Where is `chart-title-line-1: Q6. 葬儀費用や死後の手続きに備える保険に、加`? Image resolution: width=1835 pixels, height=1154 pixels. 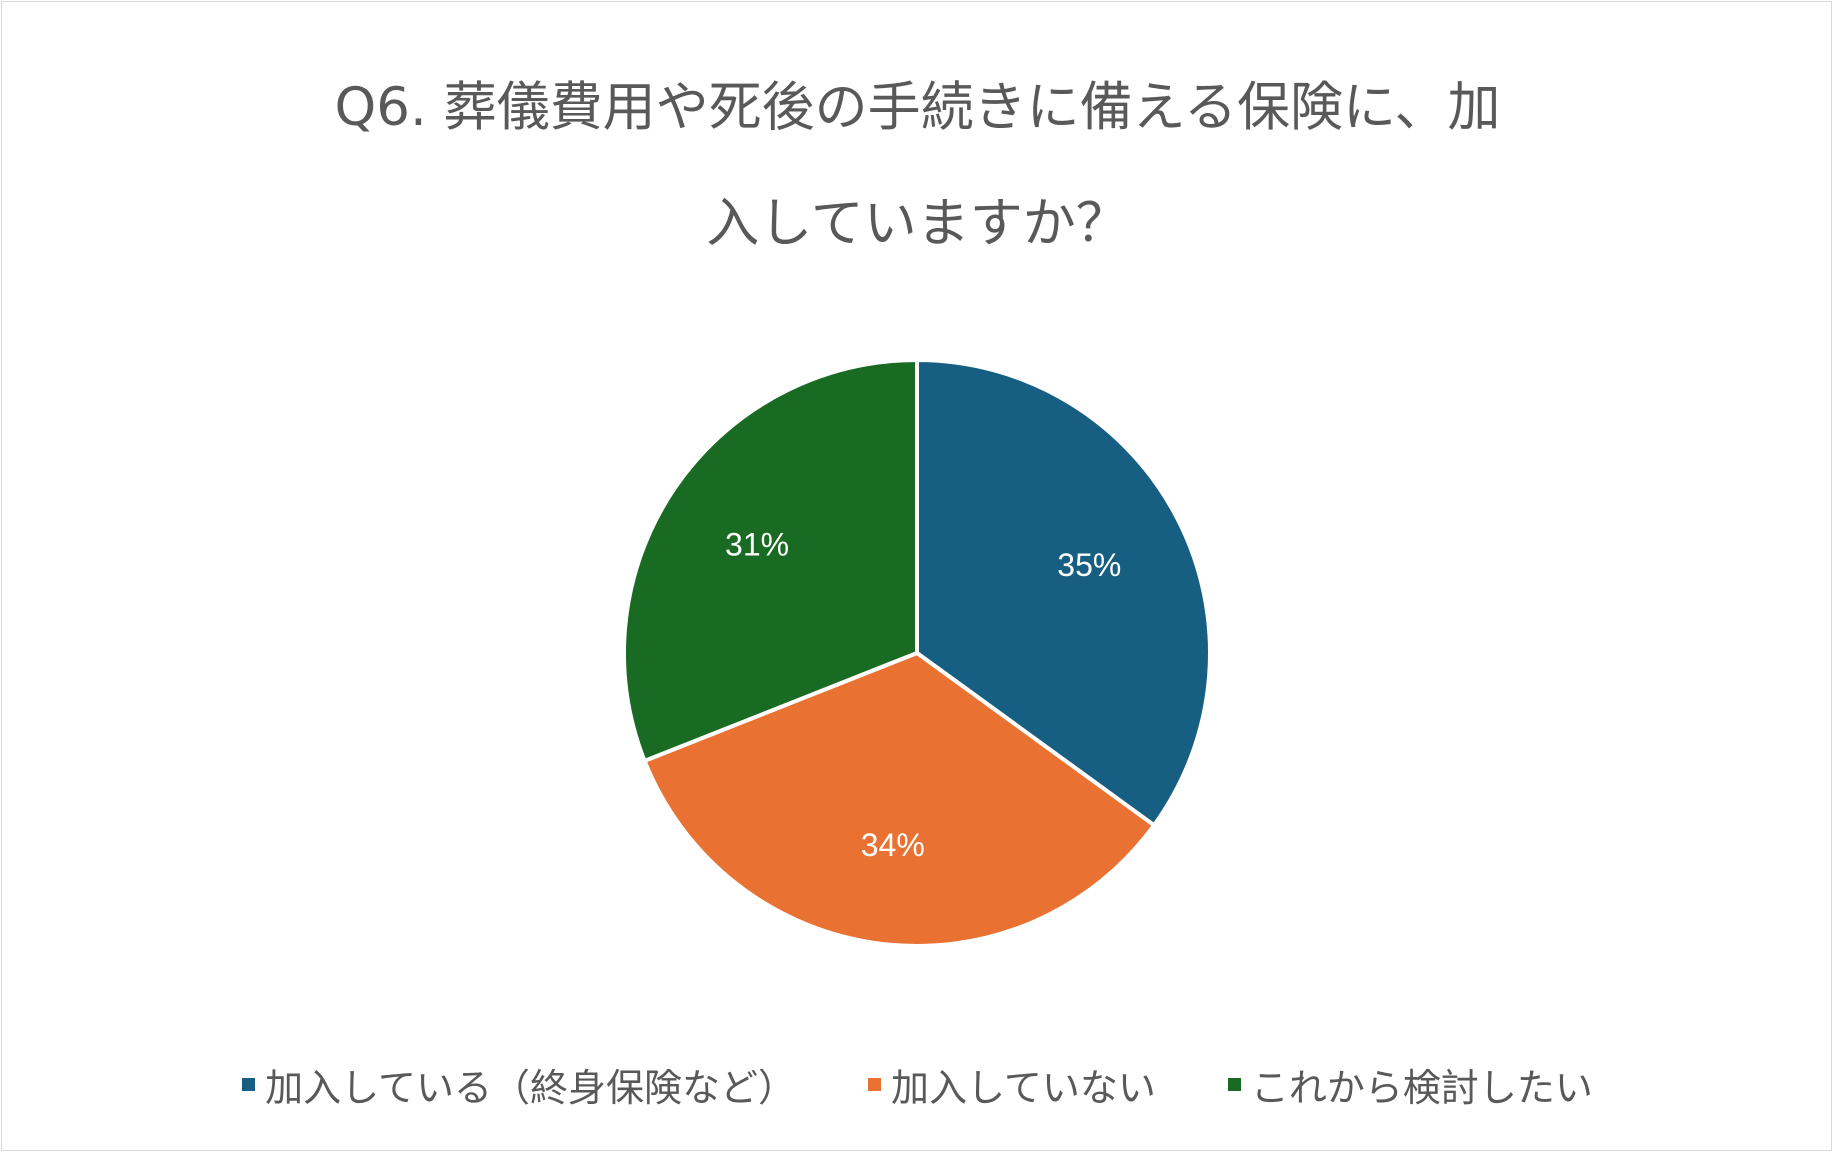
chart-title-line-1: Q6. 葬儀費用や死後の手続きに備える保険に、加 is located at coordinates (917, 107).